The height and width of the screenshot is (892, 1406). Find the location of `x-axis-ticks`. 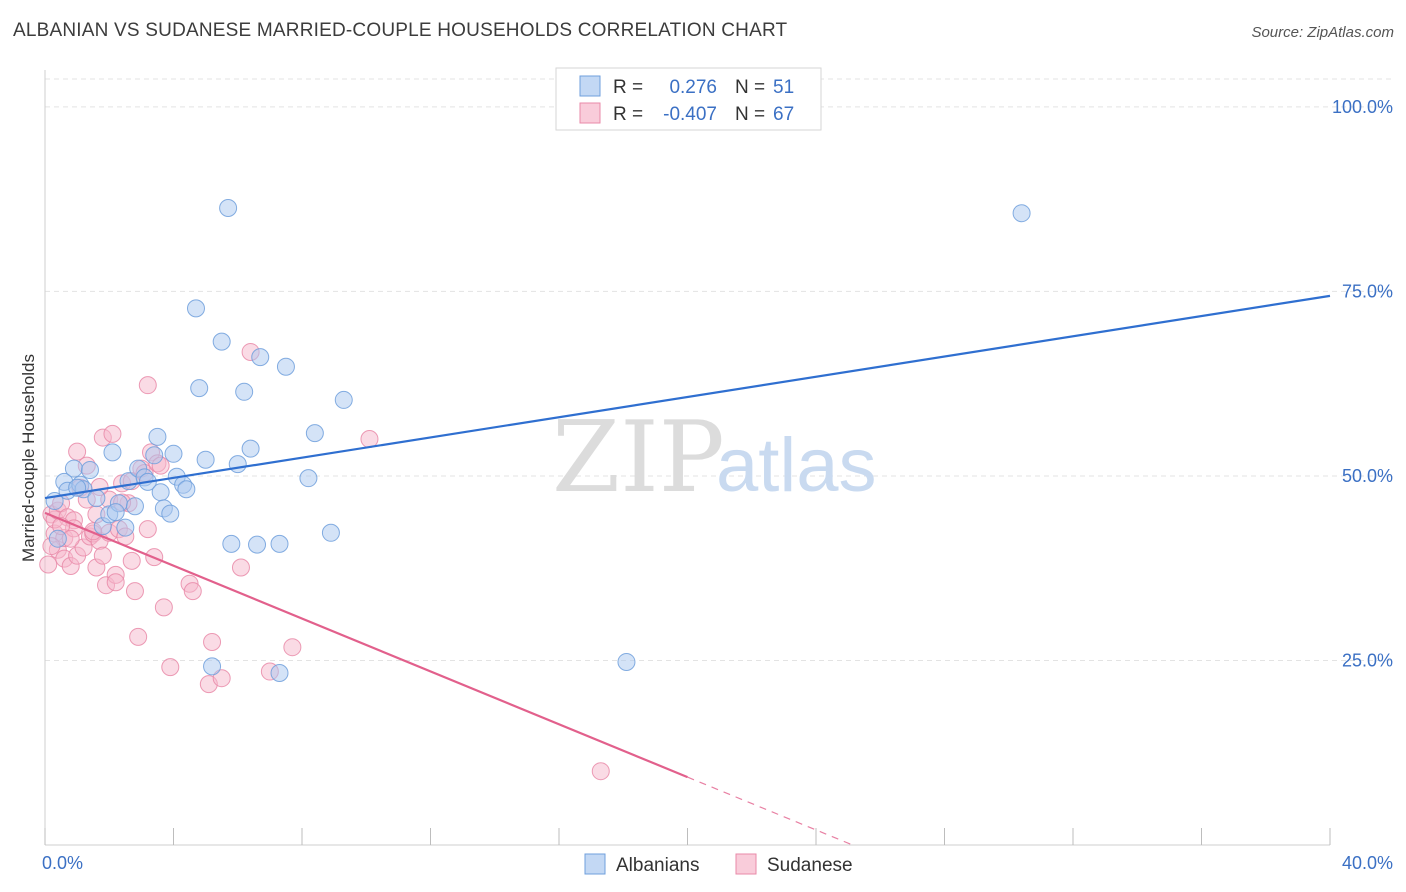

x-axis-ticks is located at coordinates (687, 836).